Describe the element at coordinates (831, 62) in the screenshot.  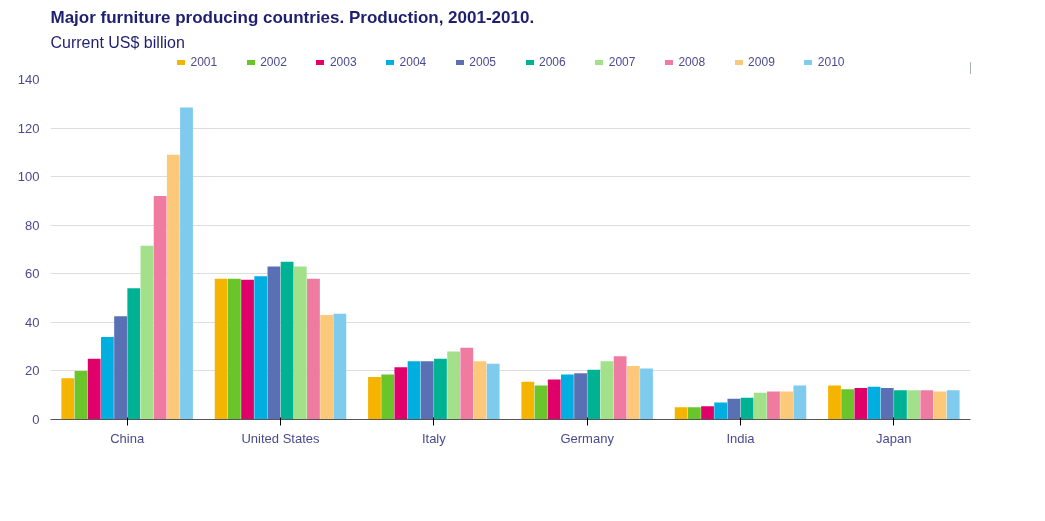
I see `legend-label: 2010` at that location.